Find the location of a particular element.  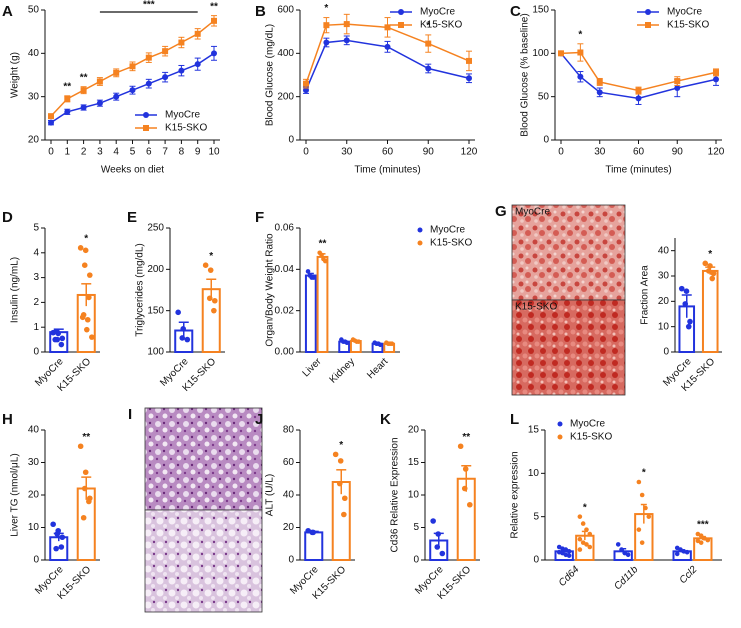

y-tick-label: 0.02 is located at coordinates (285, 310).